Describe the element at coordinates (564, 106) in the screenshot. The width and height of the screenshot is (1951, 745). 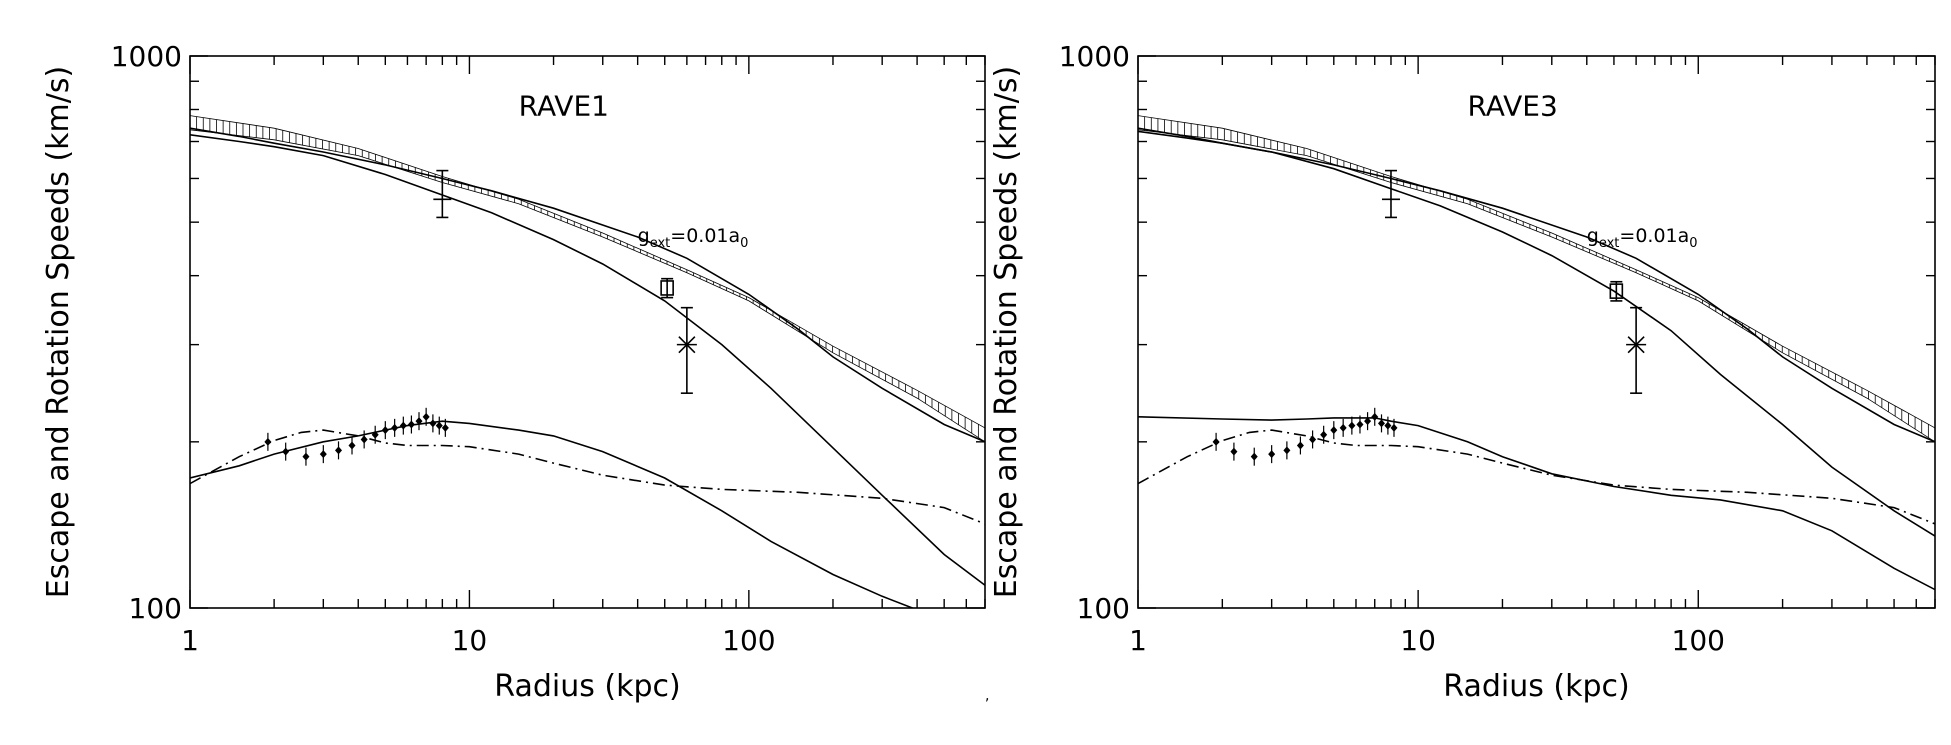
I see `panel-label: RAVE1` at that location.